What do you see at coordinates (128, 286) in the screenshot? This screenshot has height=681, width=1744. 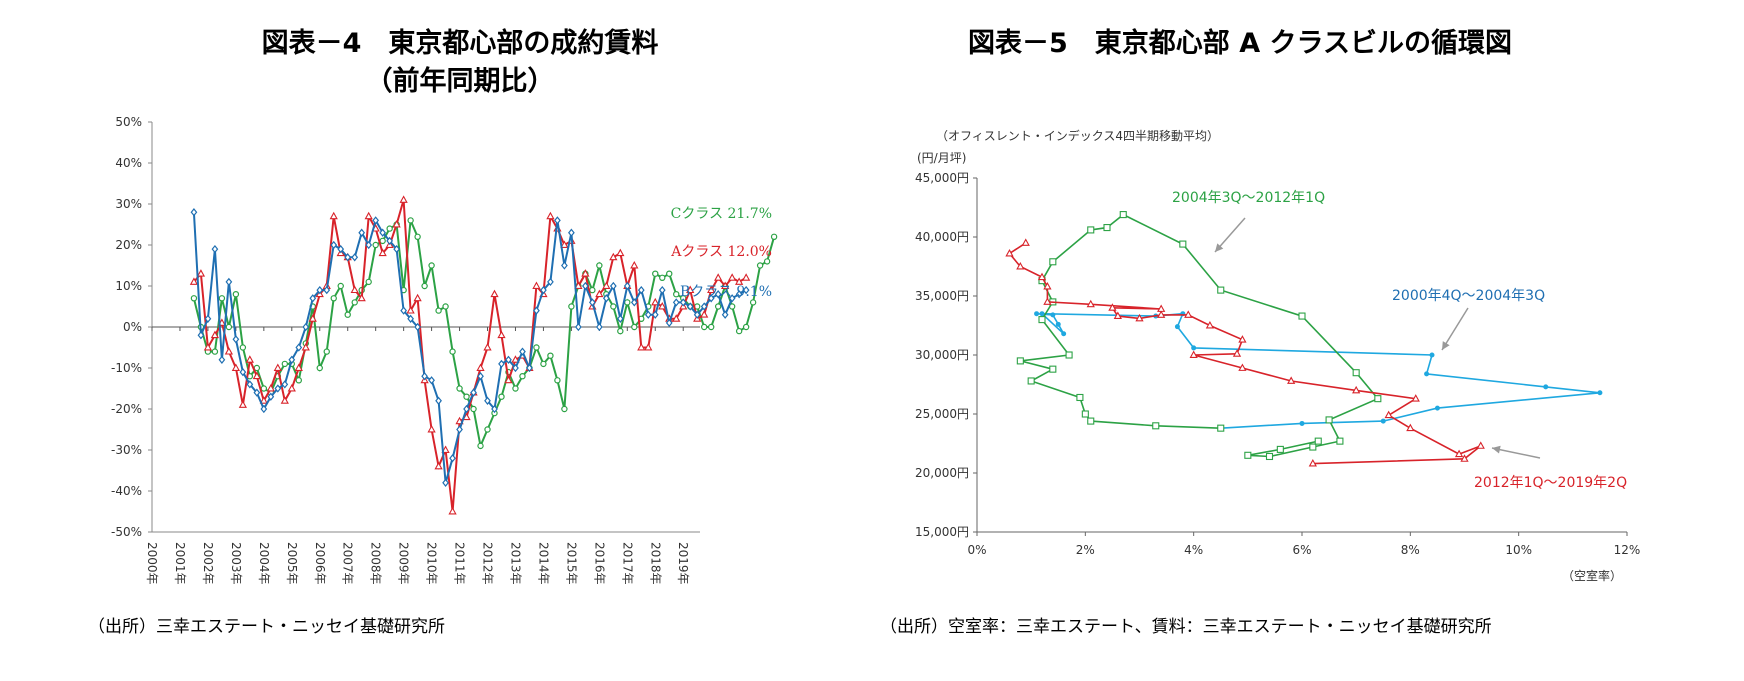 I see `left-y-tick-label: 10%` at bounding box center [128, 286].